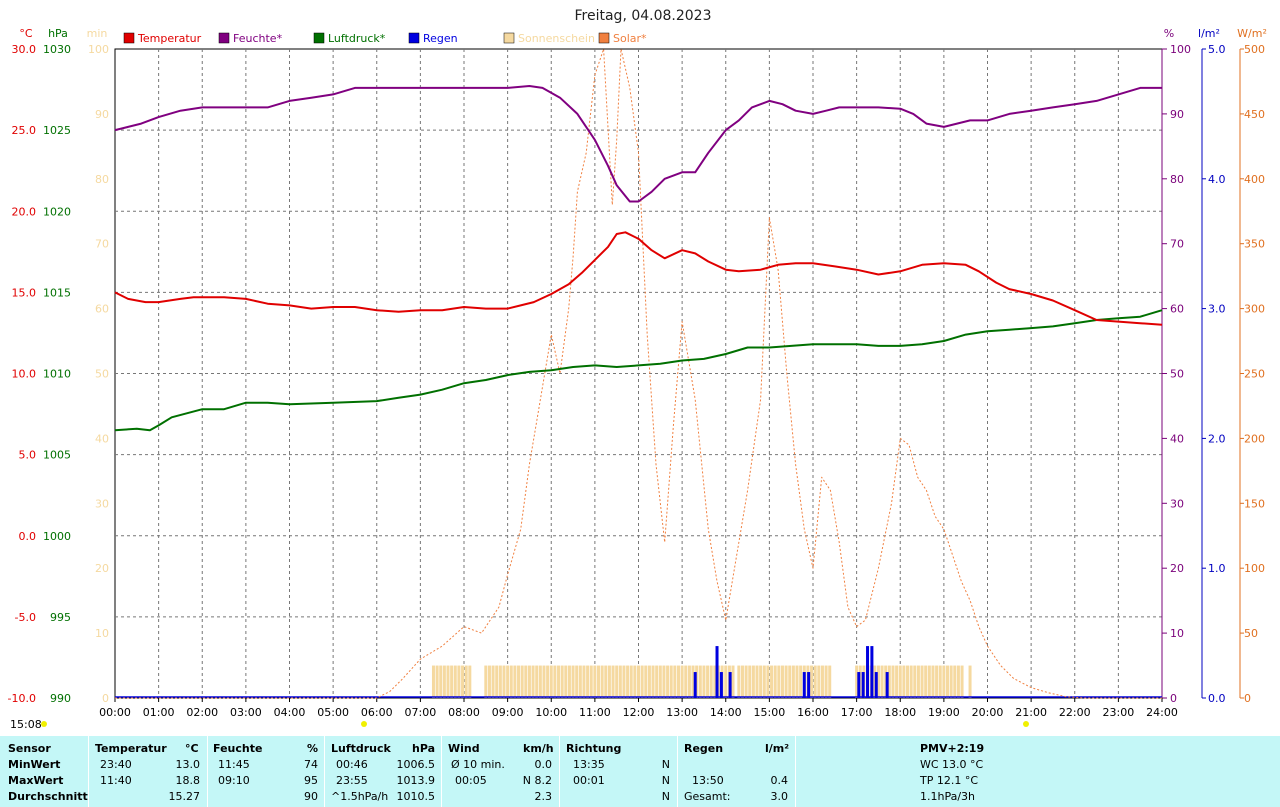  I want to click on max-dir-value: N, so click(665, 780).